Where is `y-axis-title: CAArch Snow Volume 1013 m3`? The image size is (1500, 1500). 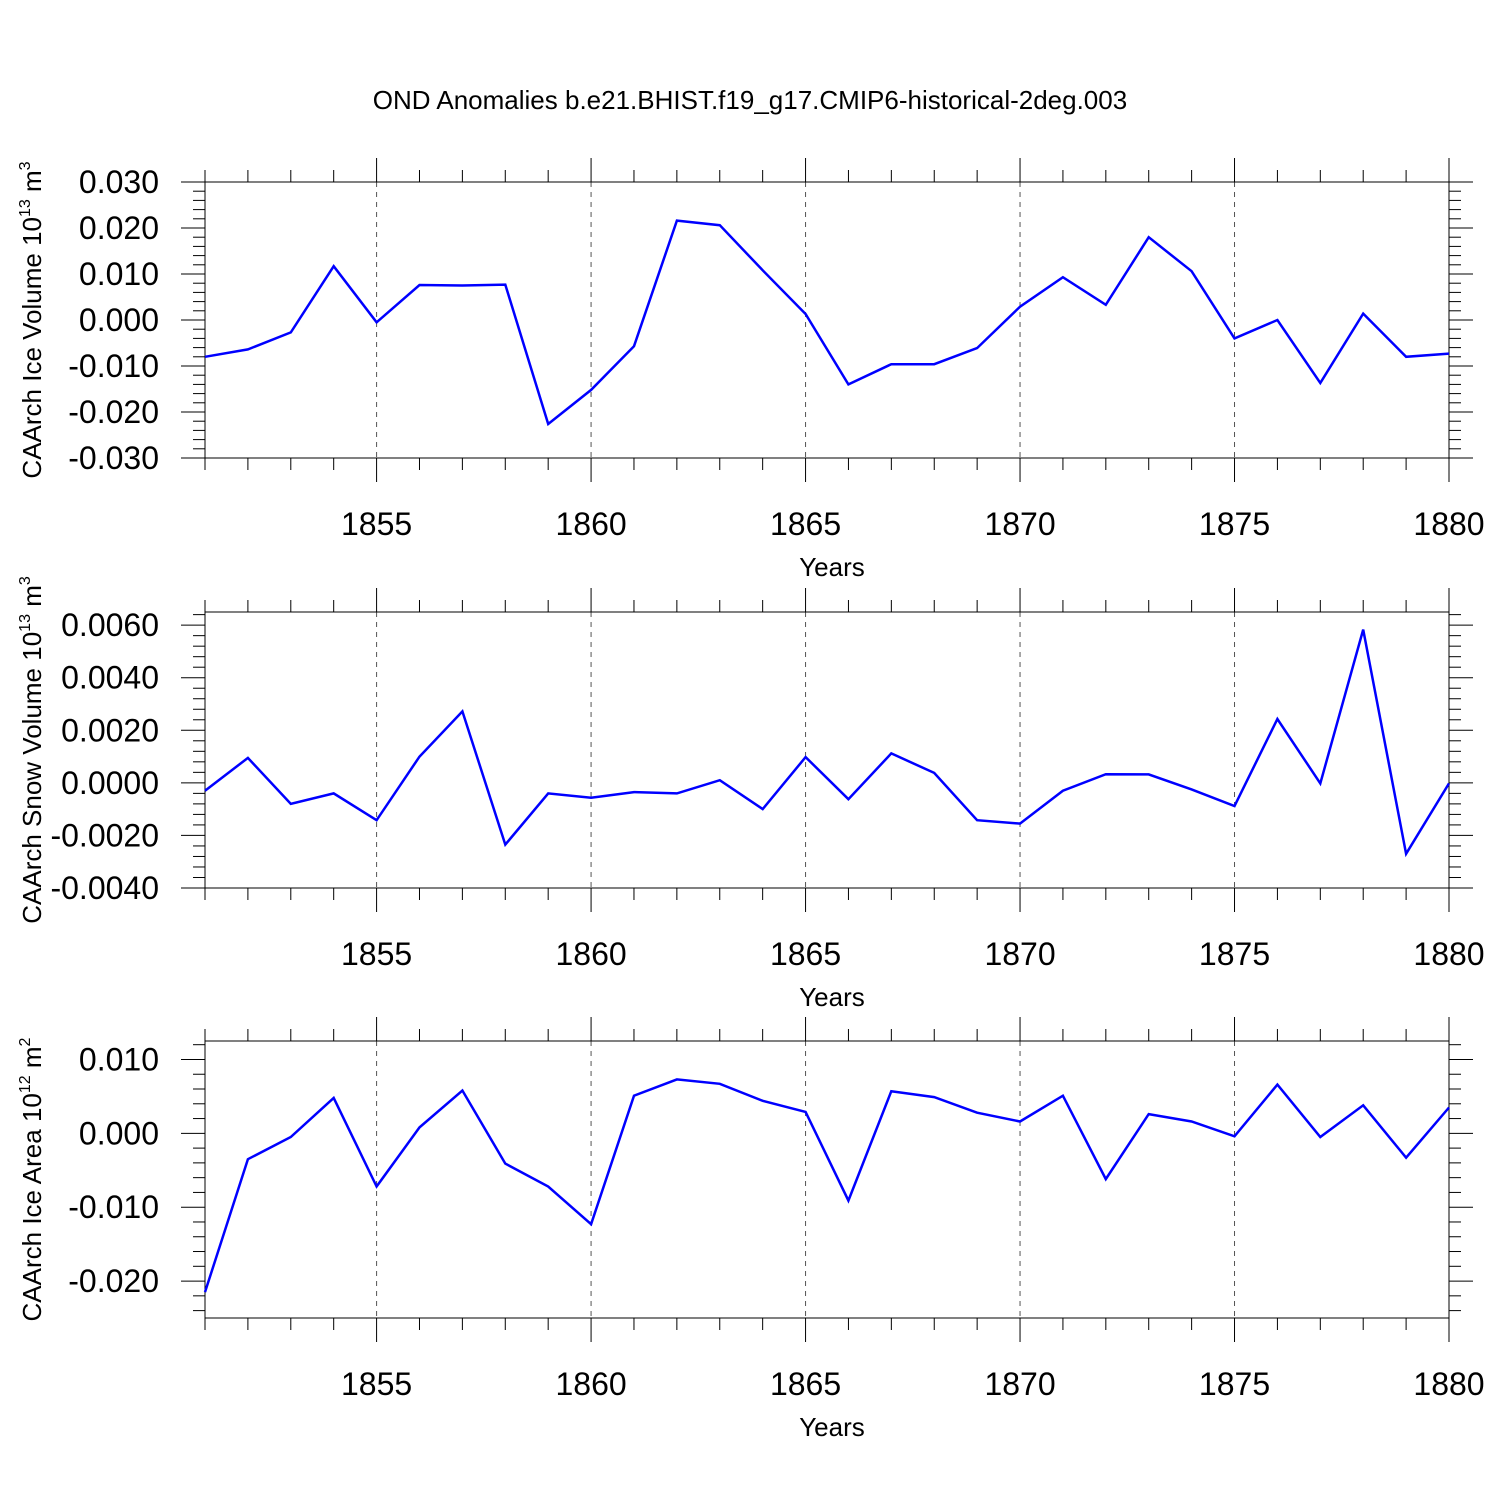 y-axis-title: CAArch Snow Volume 1013 m3 is located at coordinates (32, 750).